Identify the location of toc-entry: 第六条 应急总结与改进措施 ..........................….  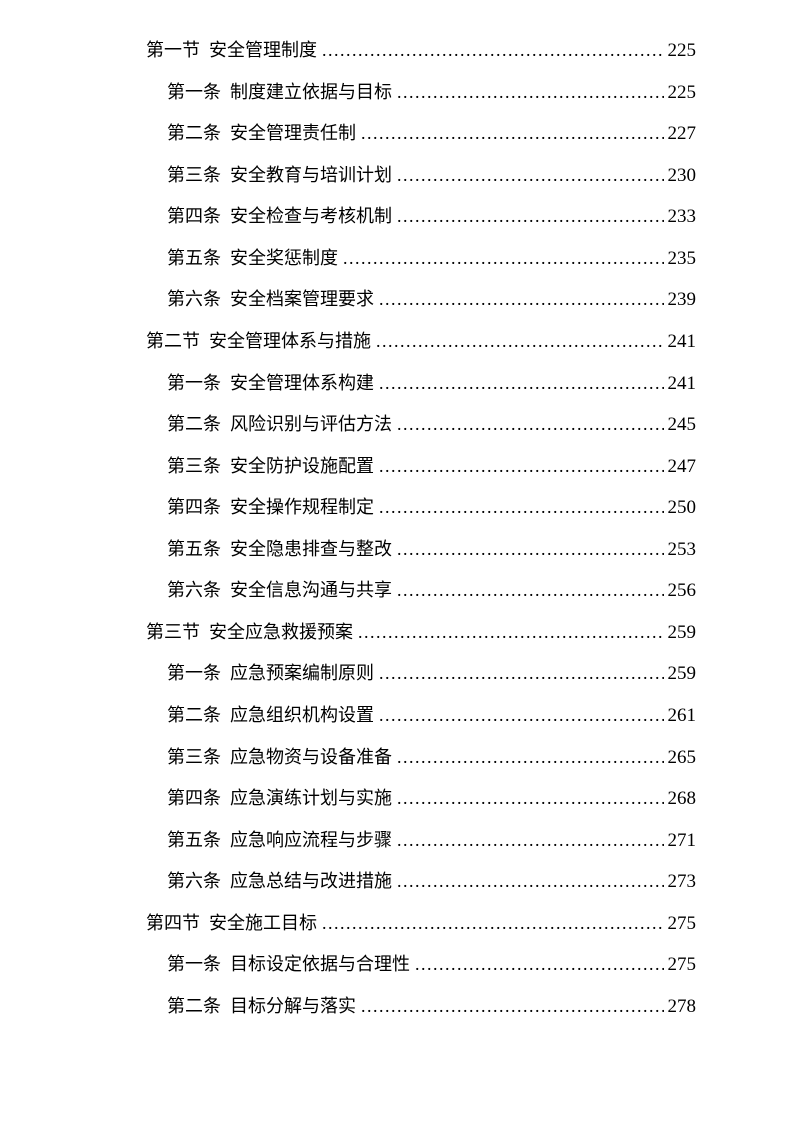
(421, 882).